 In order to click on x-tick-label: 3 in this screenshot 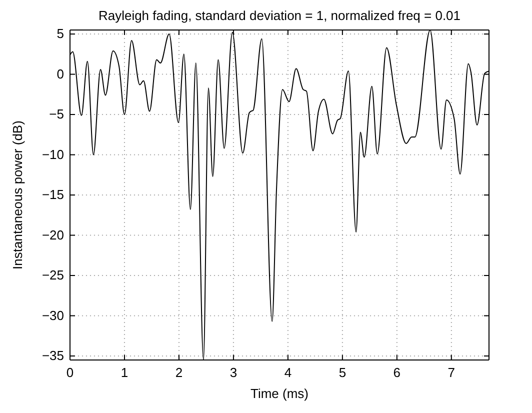, I will do `click(234, 372)`.